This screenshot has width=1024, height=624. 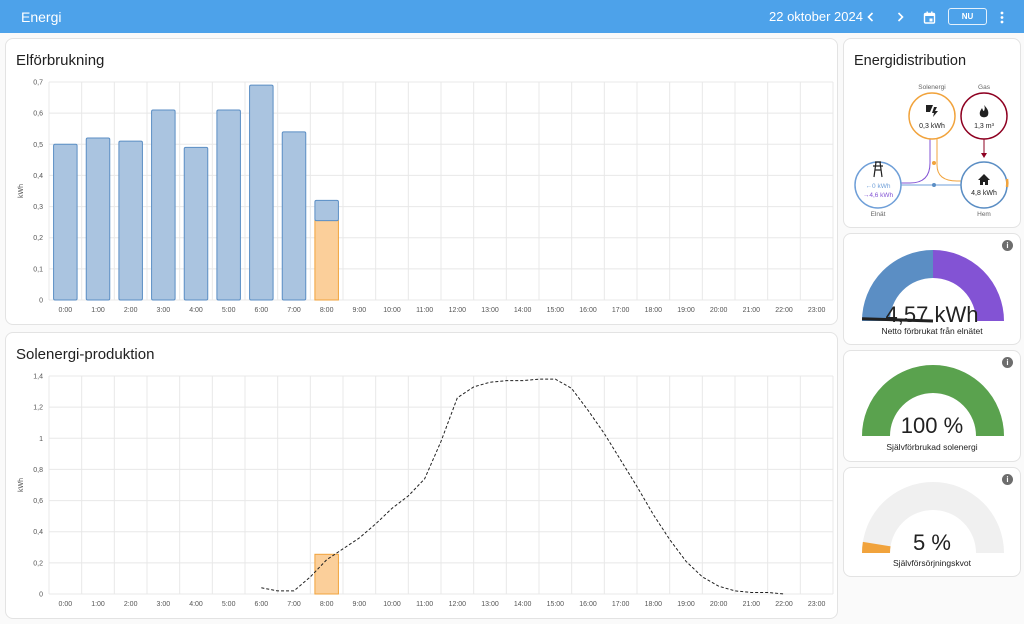 I want to click on gauge-label: Självförsörjningskvot, so click(x=932, y=563).